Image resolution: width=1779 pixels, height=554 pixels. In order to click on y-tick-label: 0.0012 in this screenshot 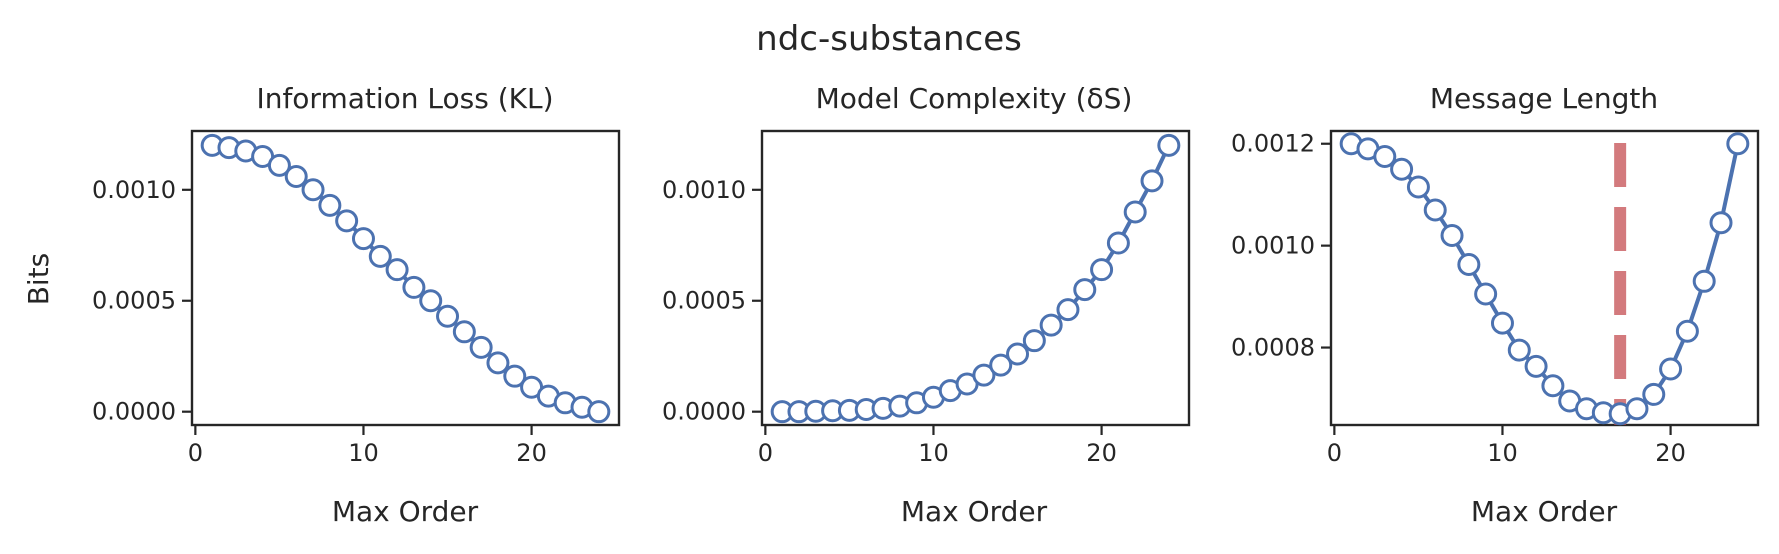, I will do `click(1273, 144)`.